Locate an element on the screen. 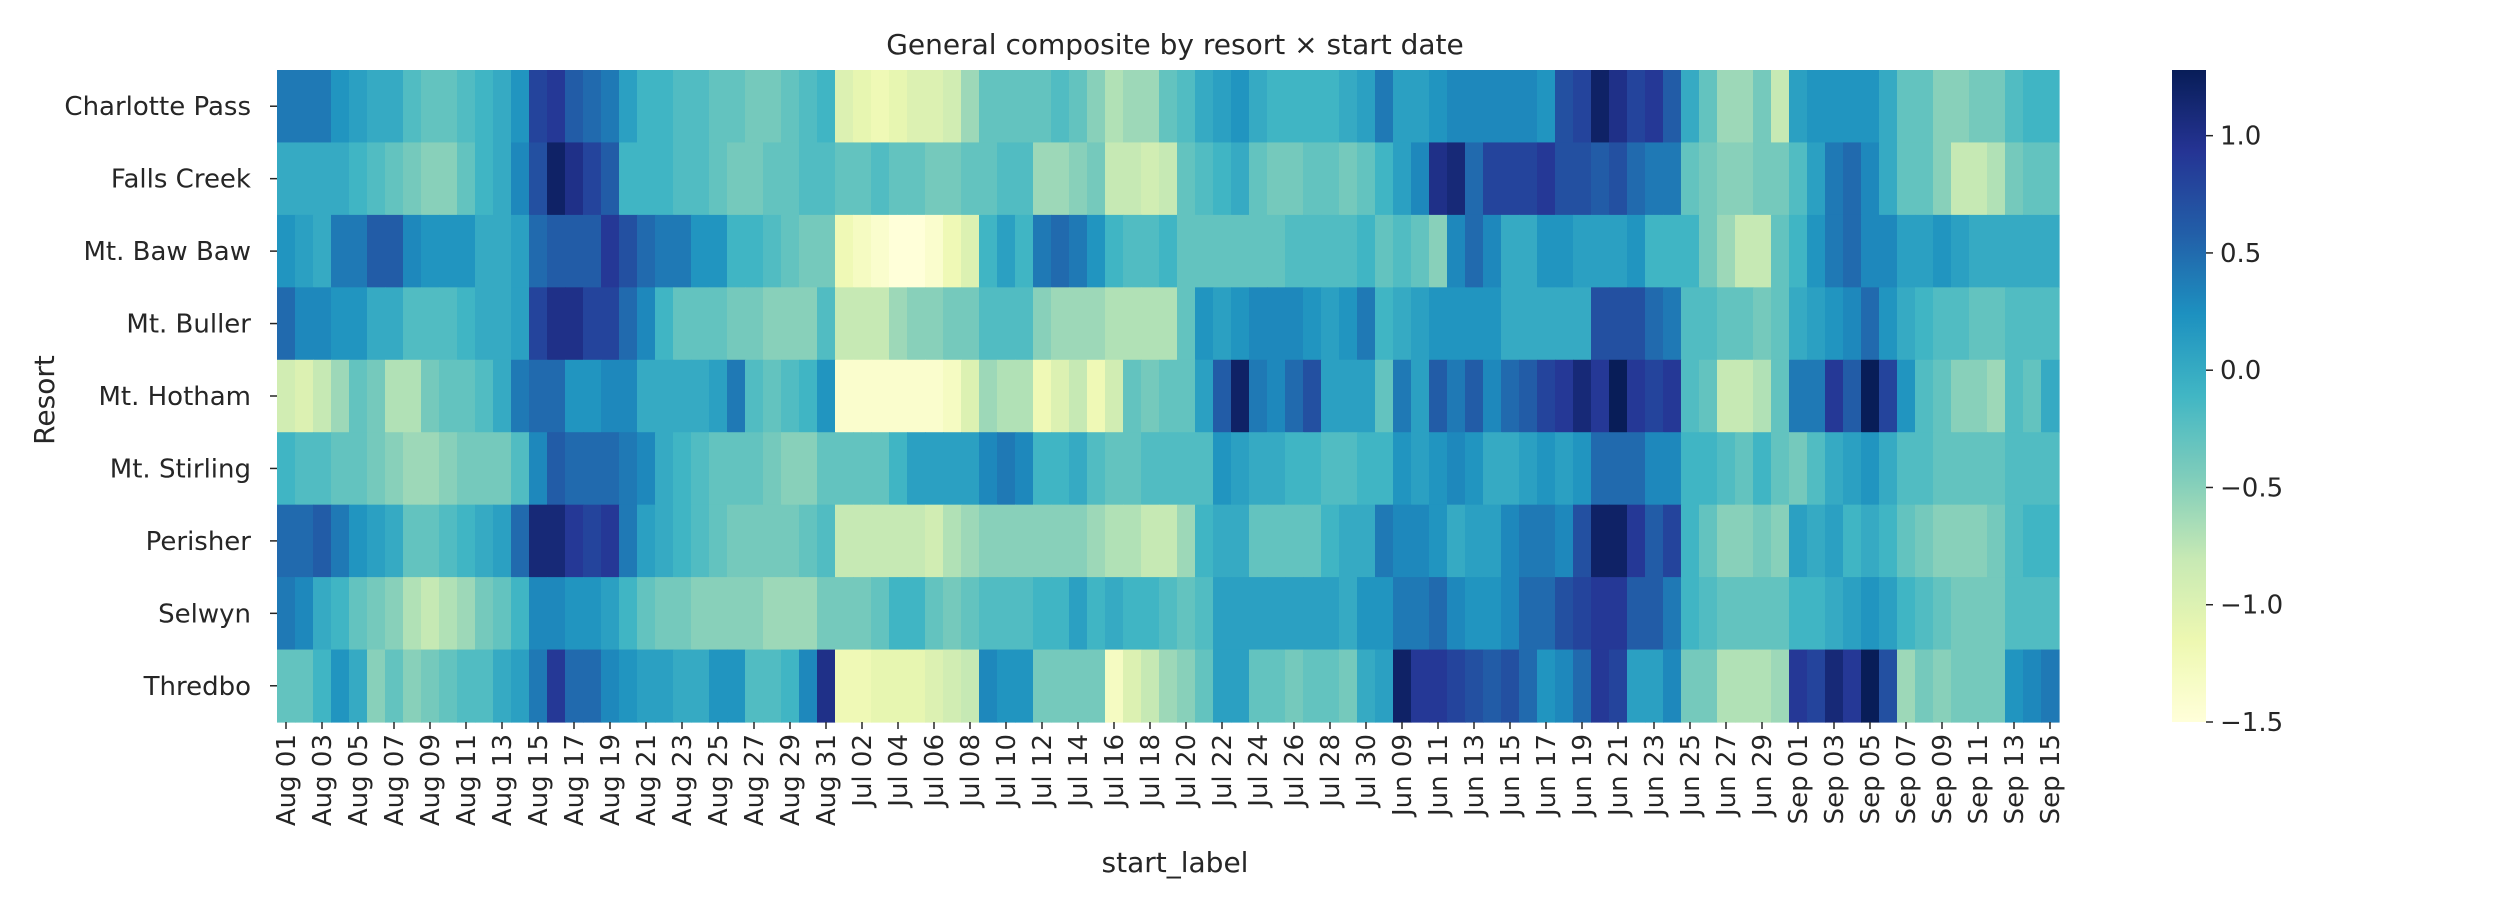  column-label: Jul 16 is located at coordinates (1115, 771).